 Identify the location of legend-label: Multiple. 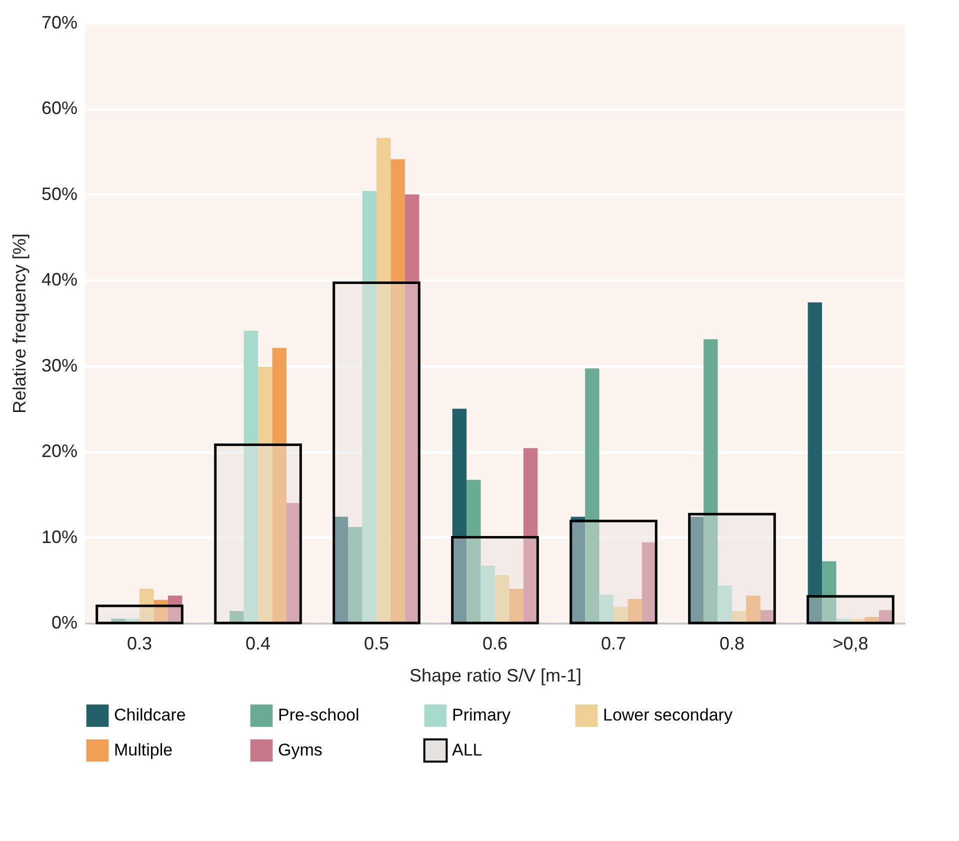
(143, 750).